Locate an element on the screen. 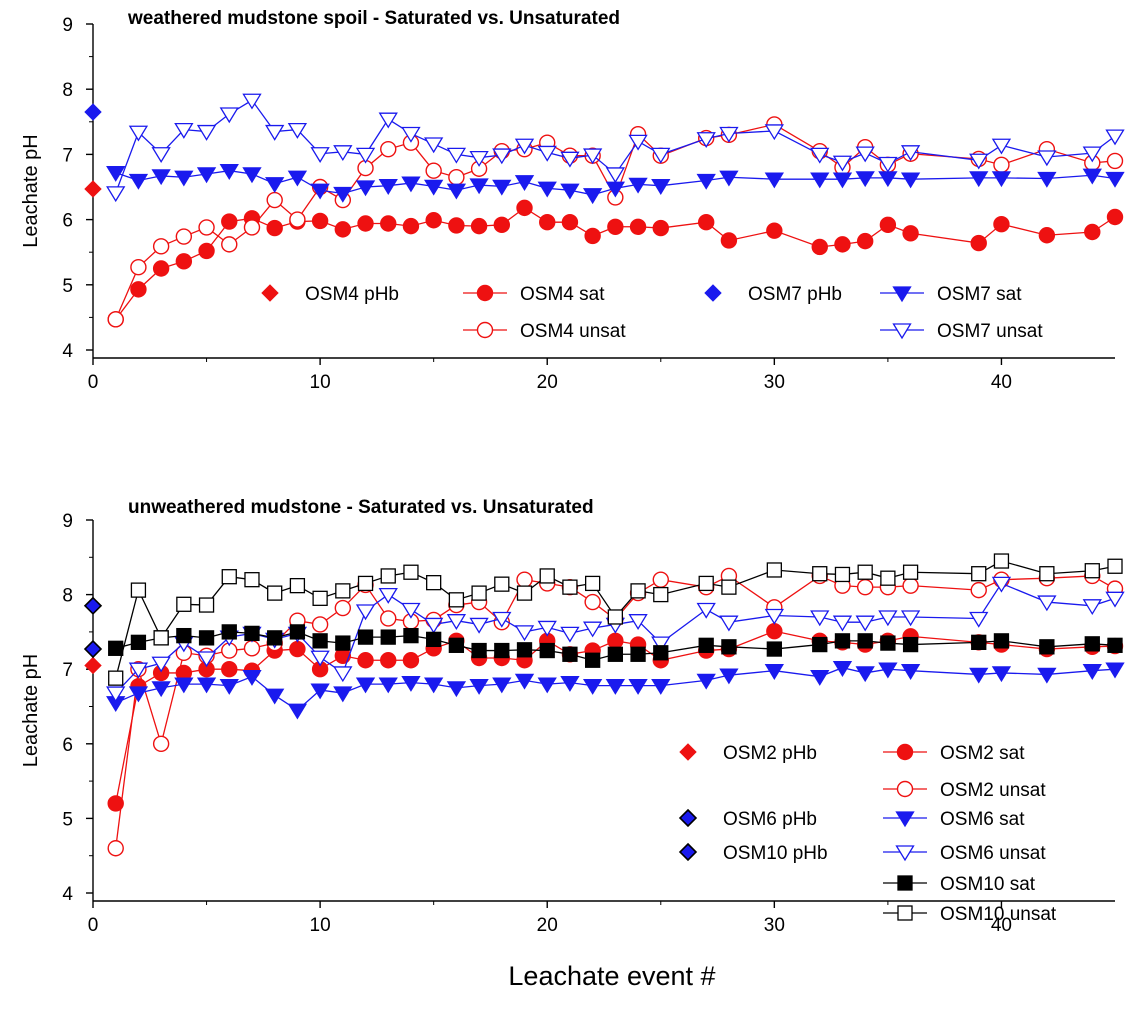  legend-label: OSM2 unsat is located at coordinates (993, 790).